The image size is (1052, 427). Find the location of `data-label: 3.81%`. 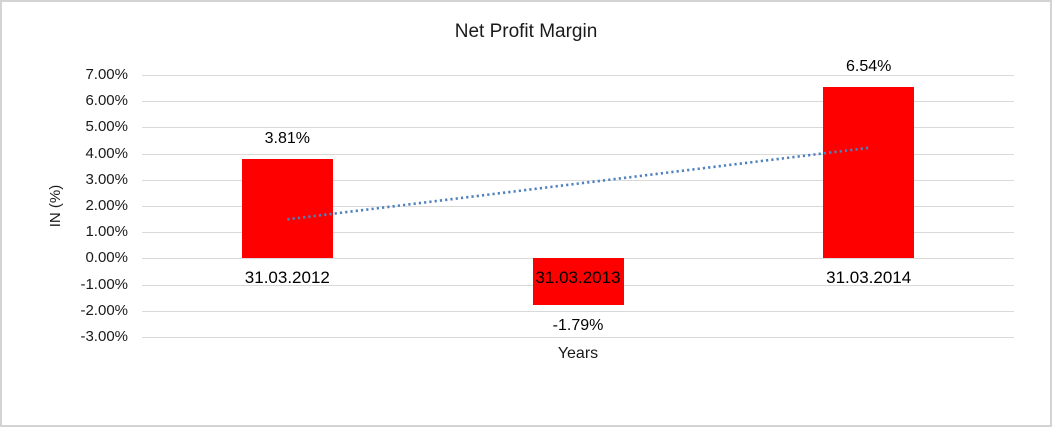

data-label: 3.81% is located at coordinates (287, 138).